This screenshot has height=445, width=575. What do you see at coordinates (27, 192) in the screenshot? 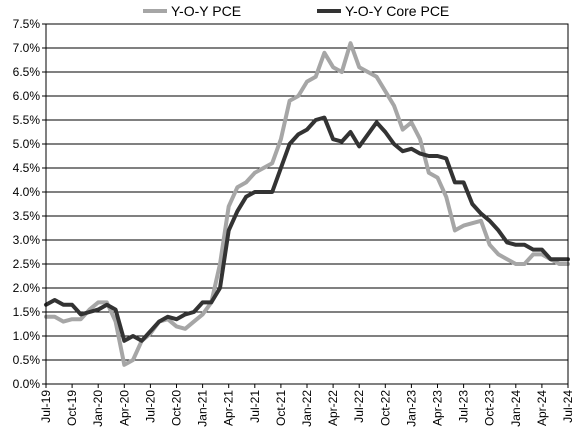
I see `y-tick-label: 4.0%` at bounding box center [27, 192].